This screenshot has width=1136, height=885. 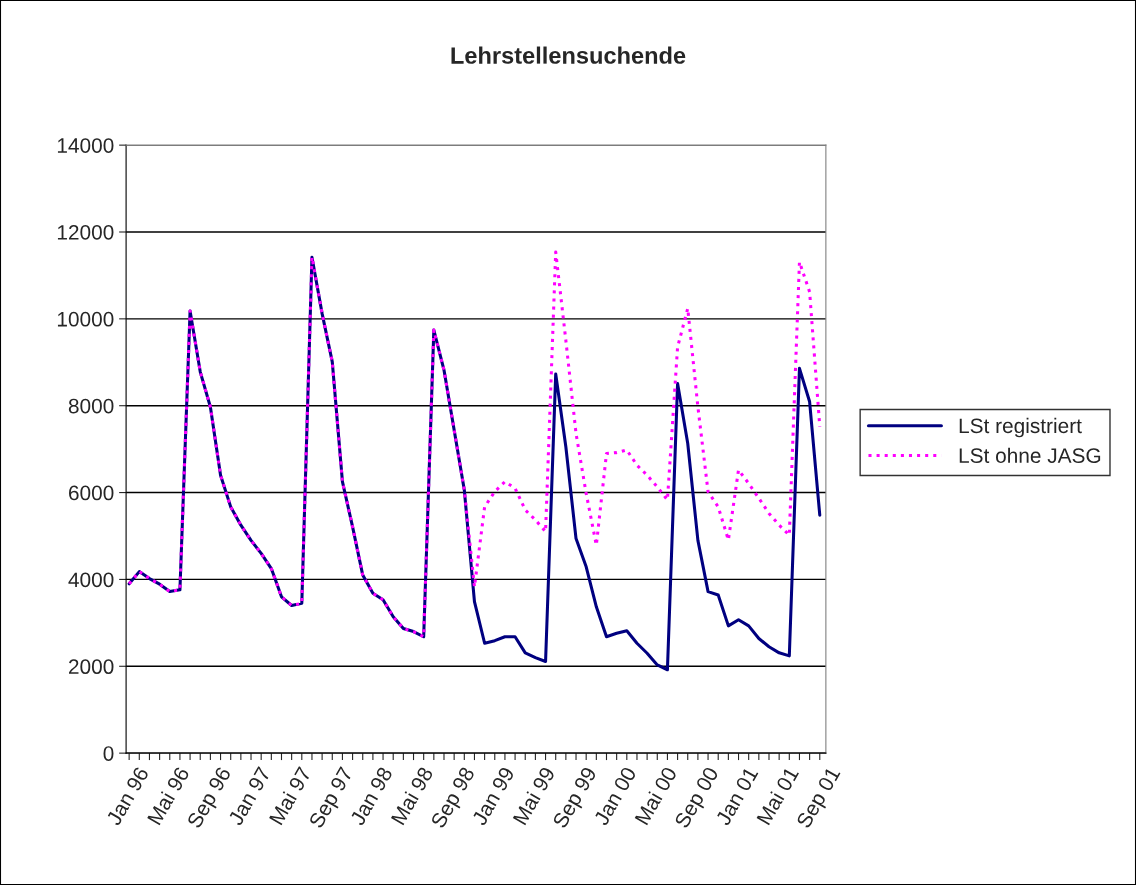 What do you see at coordinates (85, 145) in the screenshot?
I see `y-tick-label: 14000` at bounding box center [85, 145].